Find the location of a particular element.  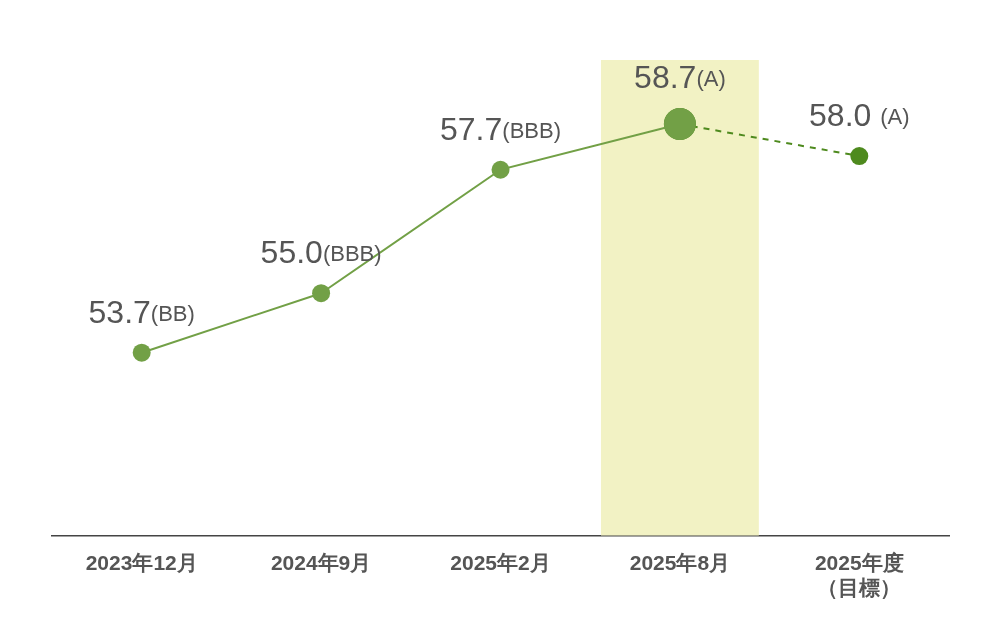

data-label: 55.0(BBB) is located at coordinates (321, 252).